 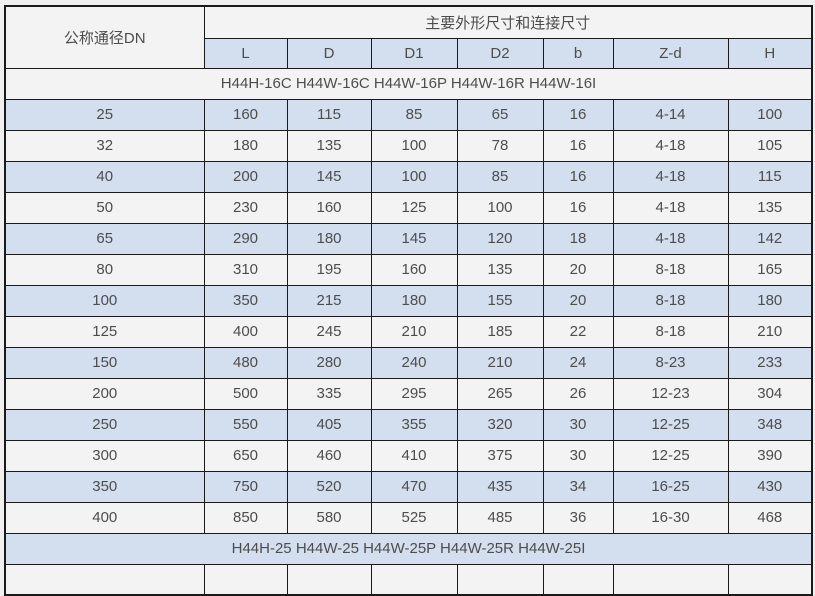 What do you see at coordinates (770, 517) in the screenshot?
I see `dimension-value-cell: 468` at bounding box center [770, 517].